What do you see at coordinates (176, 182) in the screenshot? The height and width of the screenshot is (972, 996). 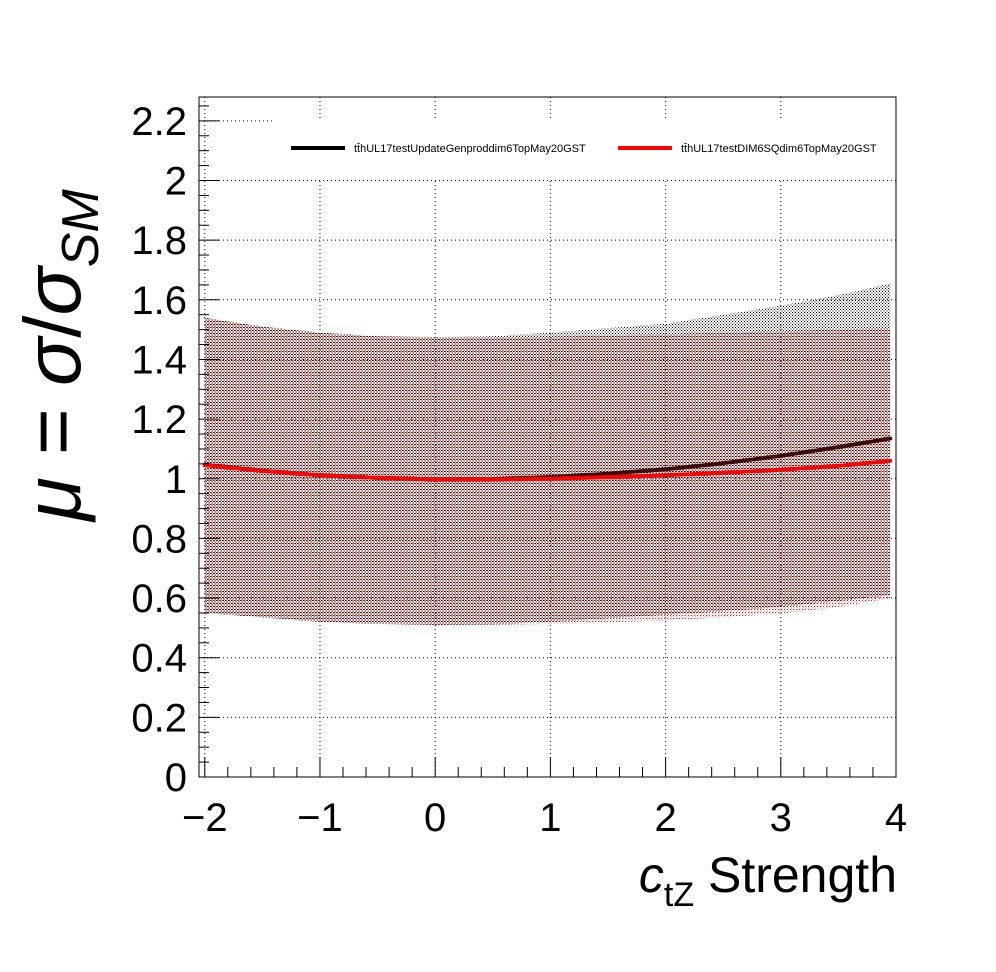 I see `y-tick-label-10: 2` at bounding box center [176, 182].